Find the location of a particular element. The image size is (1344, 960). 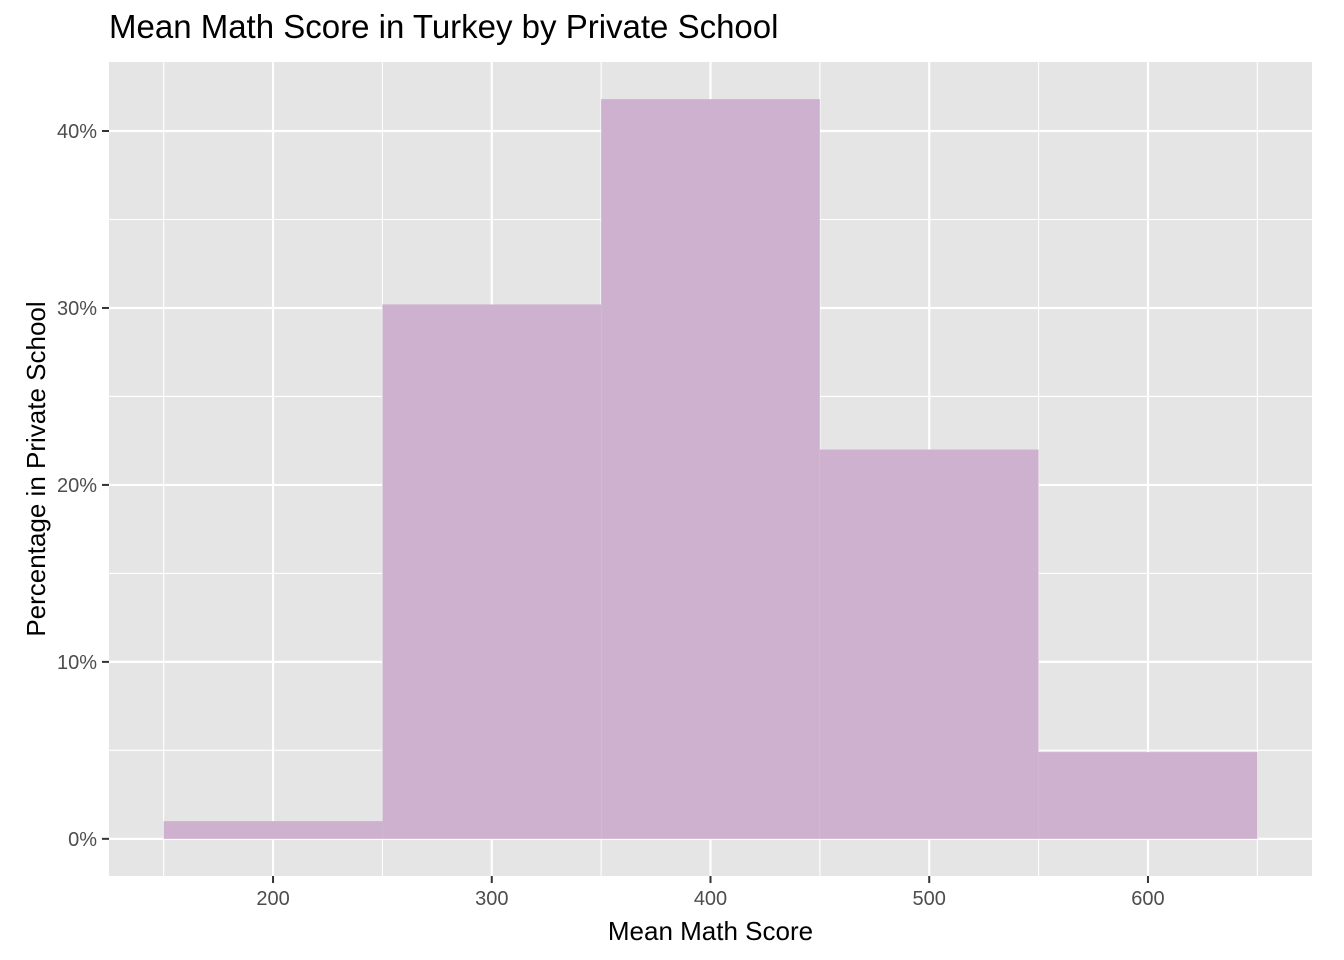

x-axis: 200 300 400 500 600 is located at coordinates (710, 893).